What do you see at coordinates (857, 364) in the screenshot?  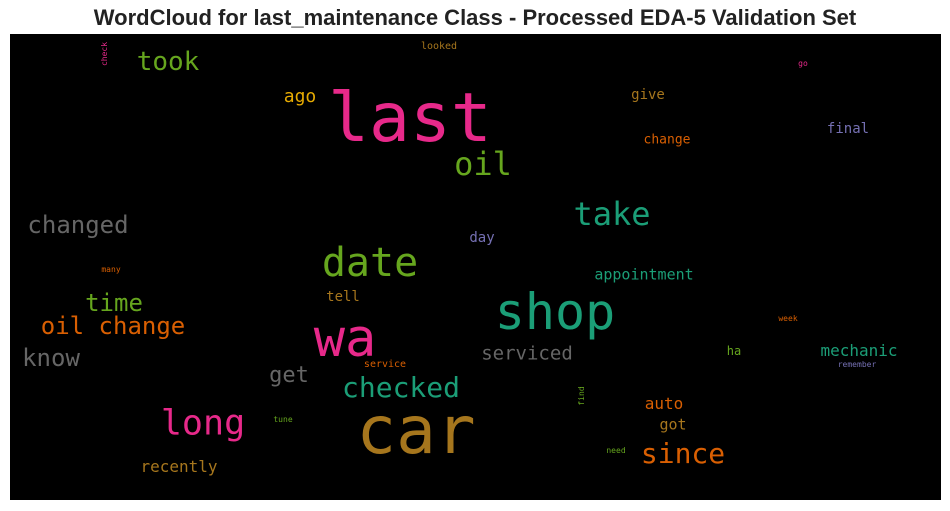 I see `word-remember: remember` at bounding box center [857, 364].